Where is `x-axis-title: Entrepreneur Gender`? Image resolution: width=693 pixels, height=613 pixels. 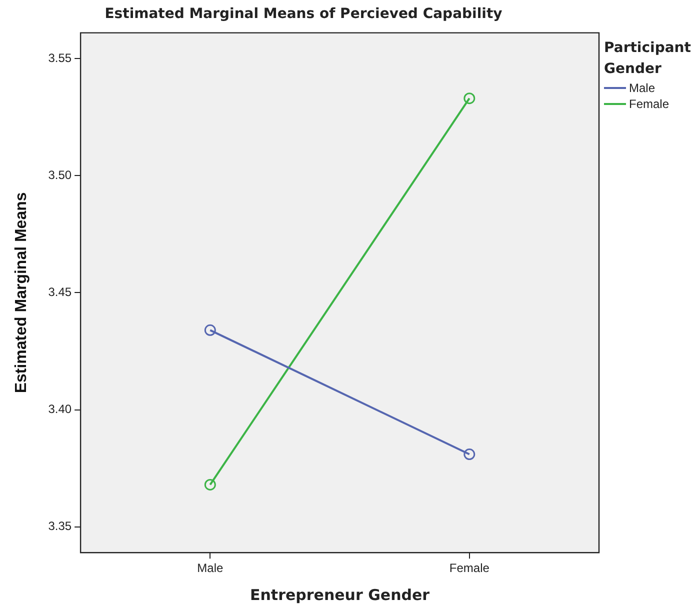
x-axis-title: Entrepreneur Gender is located at coordinates (340, 595).